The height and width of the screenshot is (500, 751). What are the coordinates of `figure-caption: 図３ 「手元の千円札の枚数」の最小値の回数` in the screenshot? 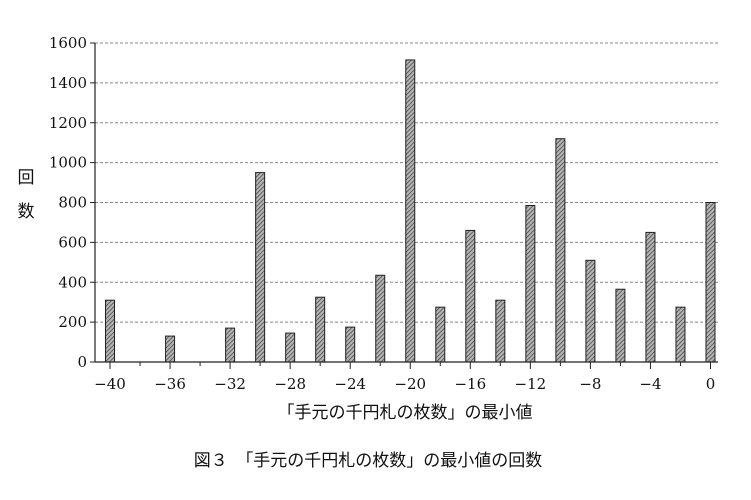 It's located at (368, 461).